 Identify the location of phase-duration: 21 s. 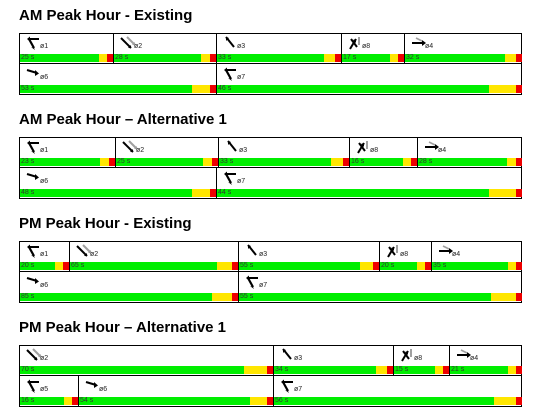
(458, 369).